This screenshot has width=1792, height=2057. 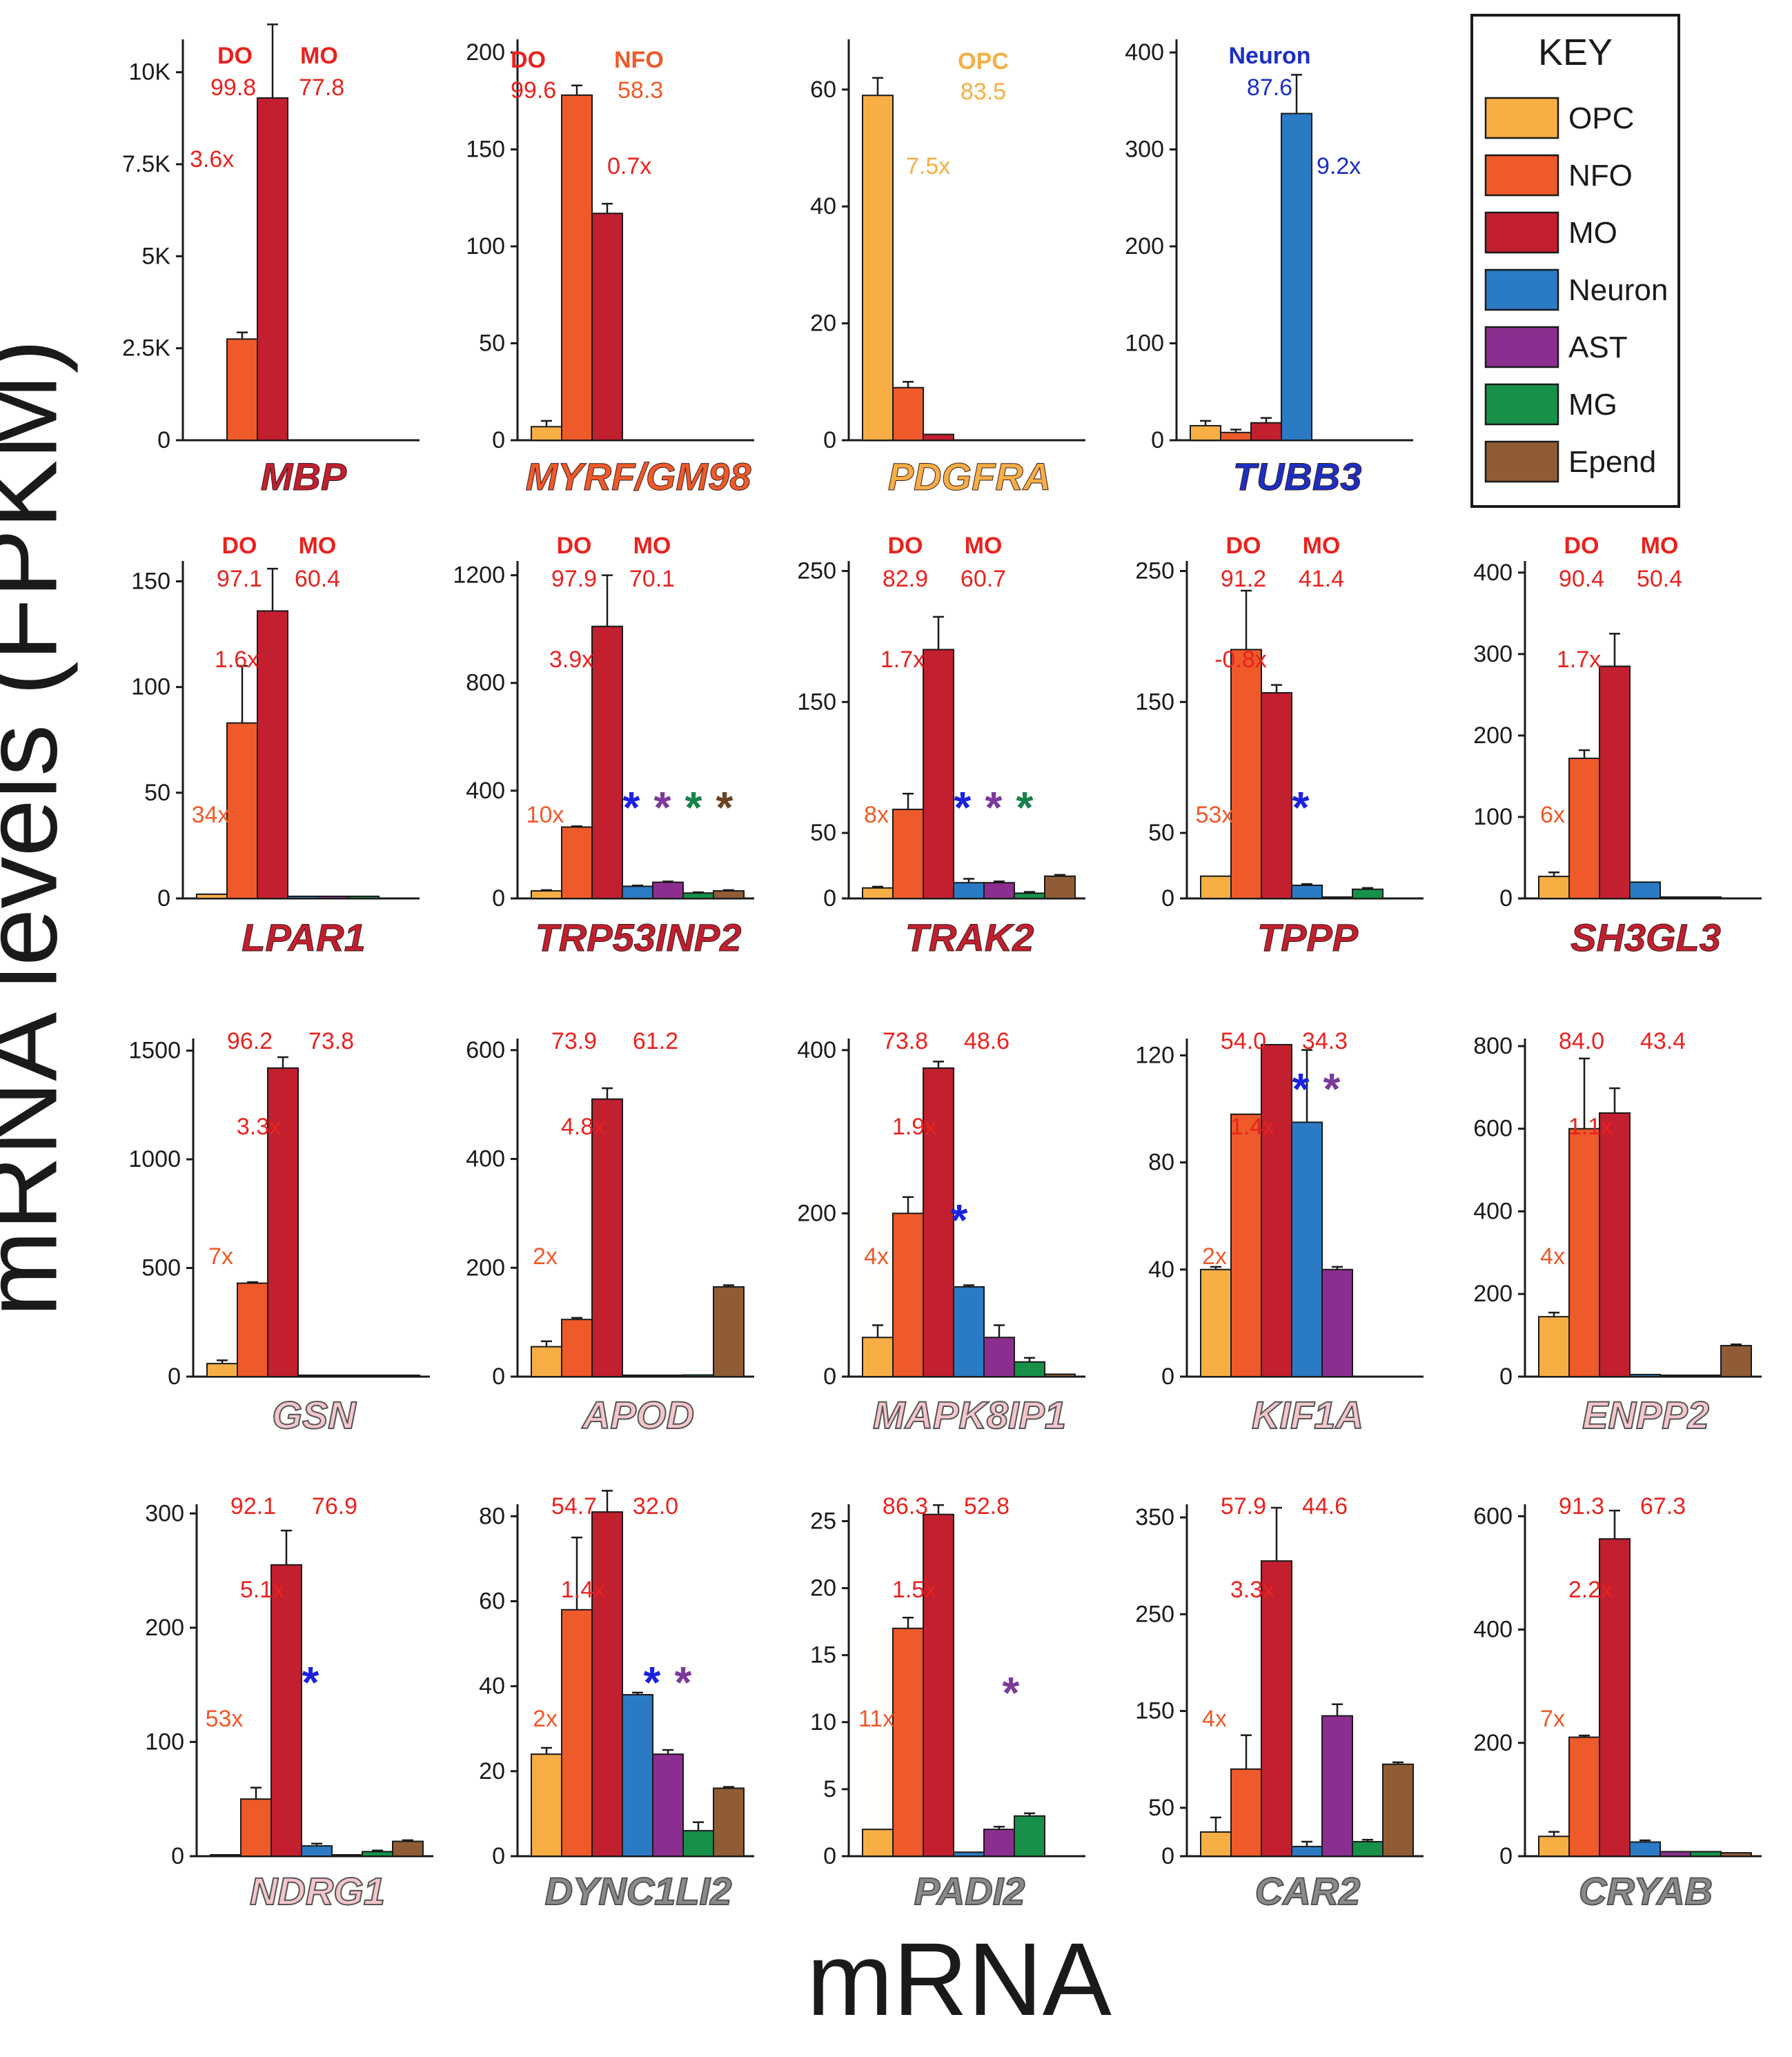 I want to click on legend-label-mo: MO, so click(x=1592, y=233).